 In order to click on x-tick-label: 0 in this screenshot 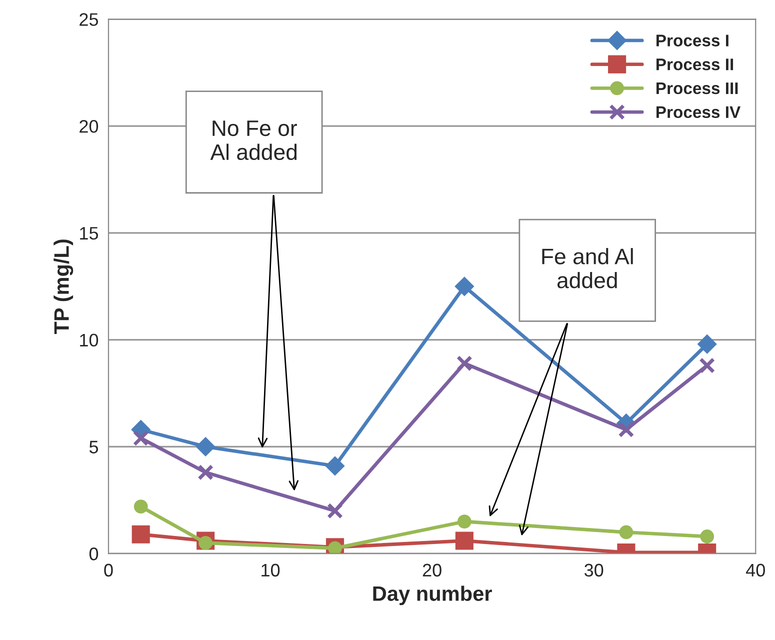, I will do `click(108, 570)`.